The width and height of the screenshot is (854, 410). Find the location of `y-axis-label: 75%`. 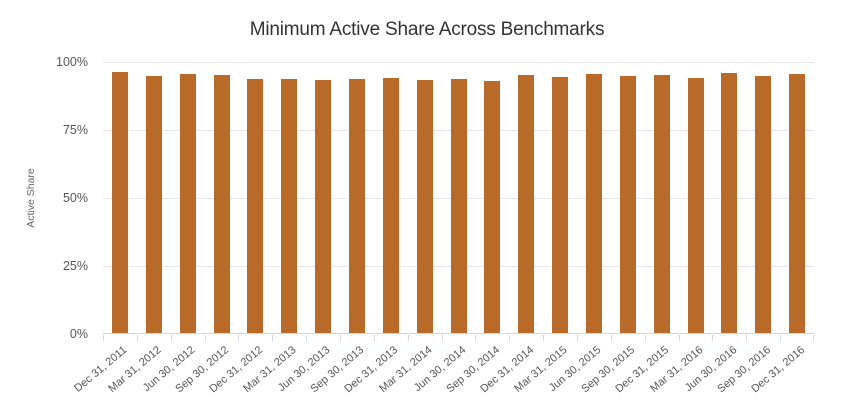

y-axis-label: 75% is located at coordinates (75, 130).